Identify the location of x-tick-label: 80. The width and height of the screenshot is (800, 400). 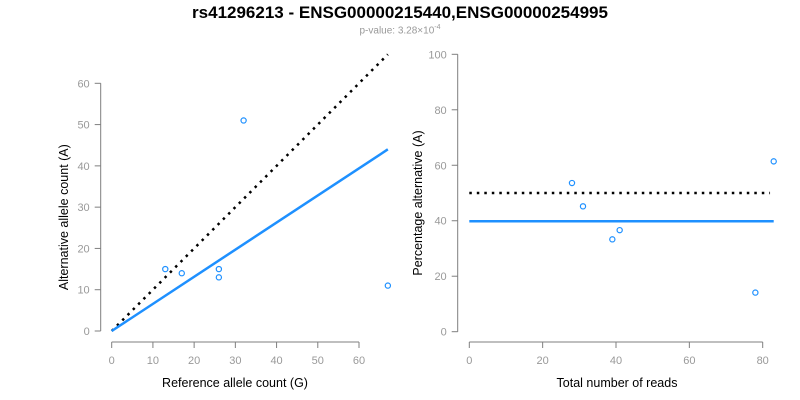
(763, 361).